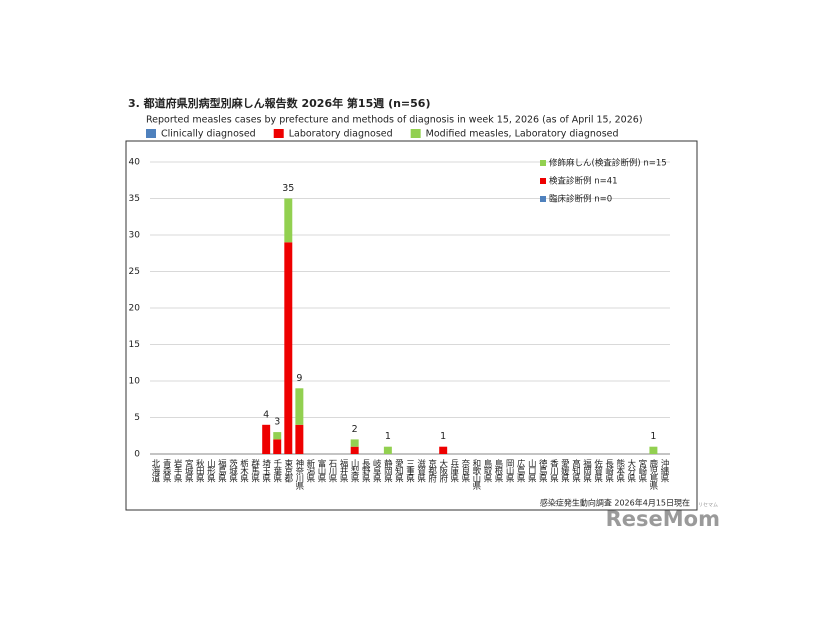 The height and width of the screenshot is (624, 826). What do you see at coordinates (210, 470) in the screenshot?
I see `x-tick-label: 山形県` at bounding box center [210, 470].